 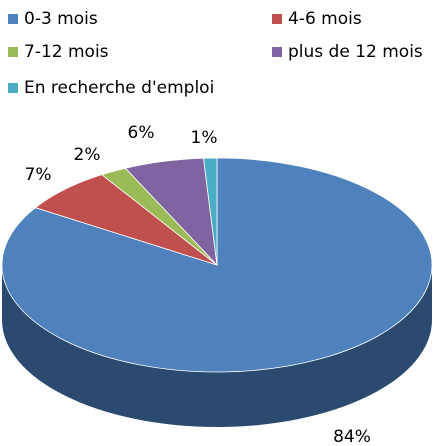 What do you see at coordinates (119, 88) in the screenshot?
I see `legend-label: En recherche d'emploi` at bounding box center [119, 88].